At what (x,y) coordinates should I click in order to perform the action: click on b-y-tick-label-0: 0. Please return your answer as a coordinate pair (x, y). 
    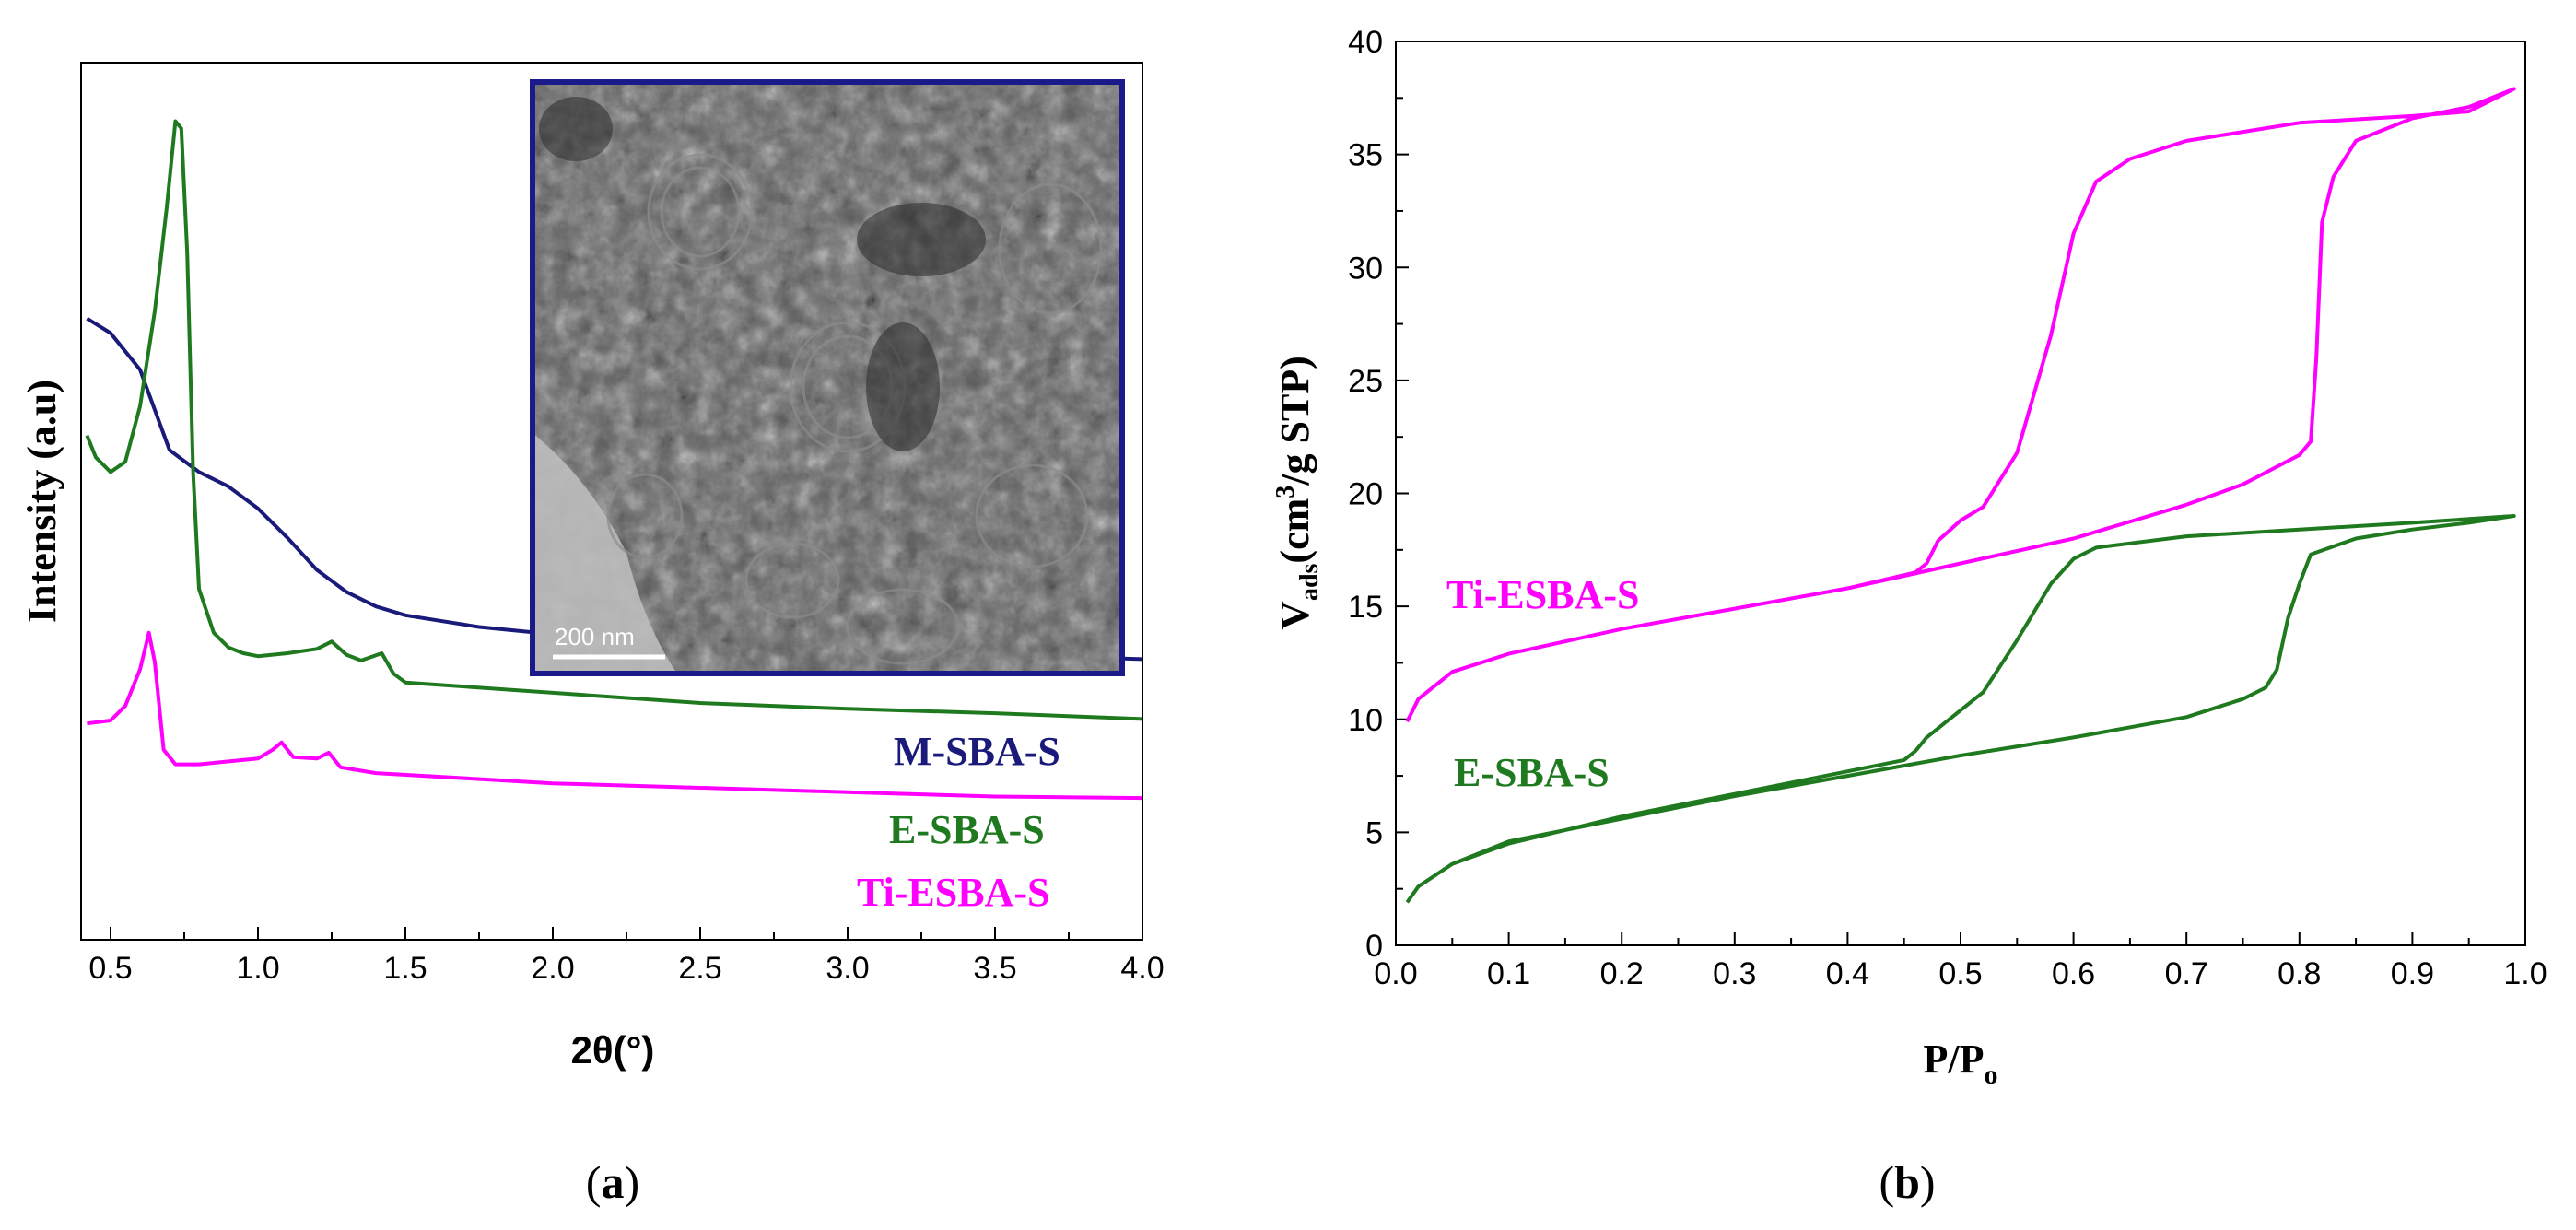
    Looking at the image, I should click on (1374, 947).